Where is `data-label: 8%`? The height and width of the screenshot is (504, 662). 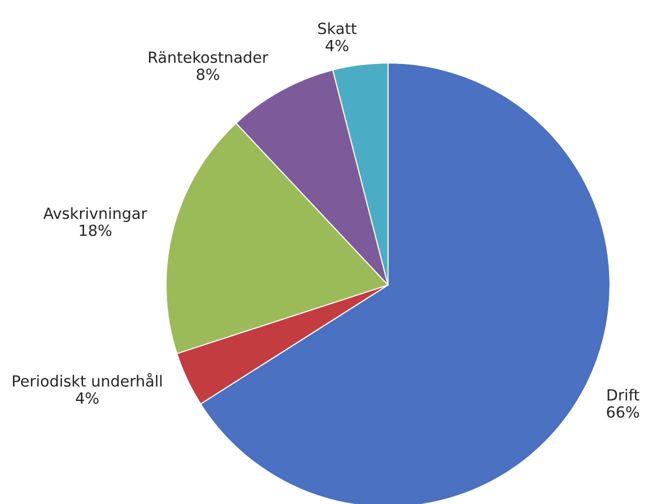
data-label: 8% is located at coordinates (208, 74).